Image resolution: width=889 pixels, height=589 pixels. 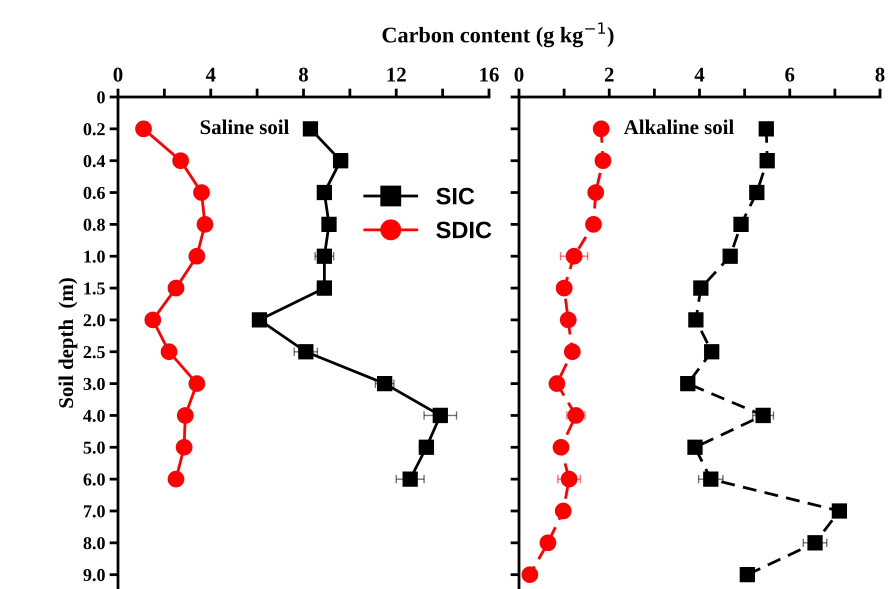 What do you see at coordinates (397, 75) in the screenshot?
I see `x-tick-label: 12` at bounding box center [397, 75].